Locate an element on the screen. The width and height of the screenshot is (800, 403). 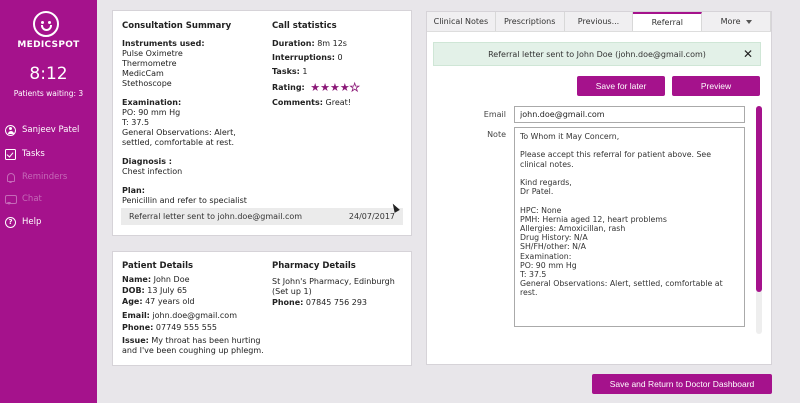
duration-label: Duration: is located at coordinates (293, 43).